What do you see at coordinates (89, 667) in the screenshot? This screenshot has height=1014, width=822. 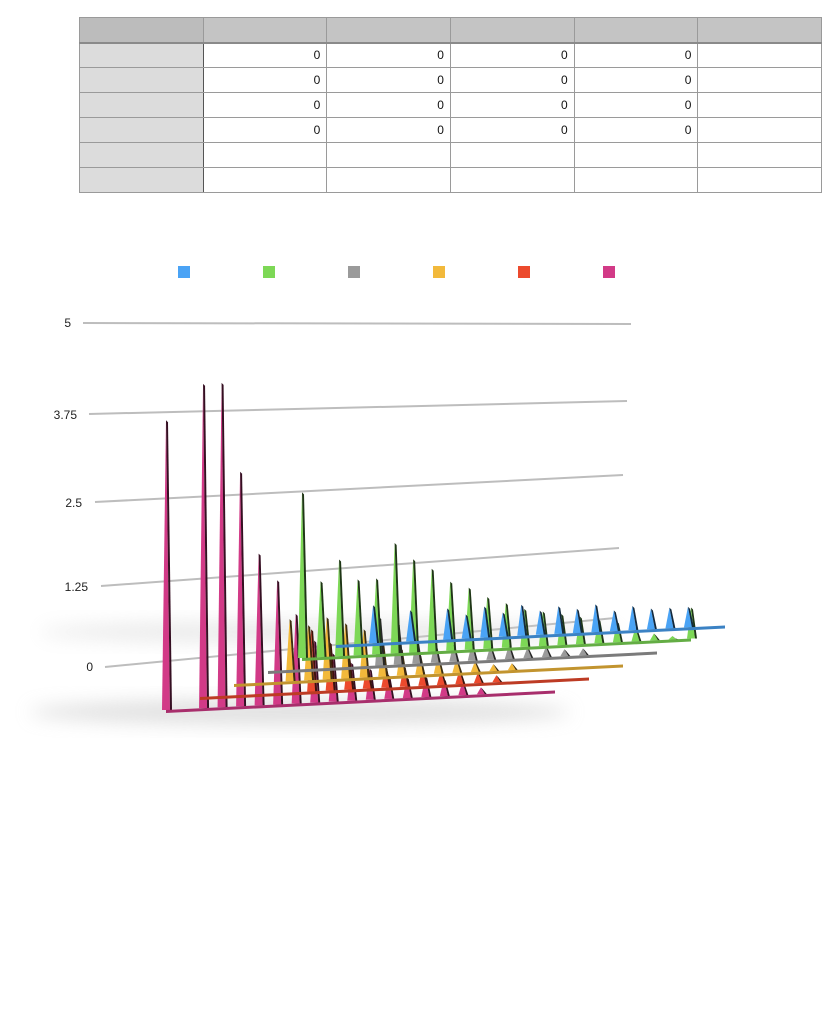 I see `y-tick-label: 0` at bounding box center [89, 667].